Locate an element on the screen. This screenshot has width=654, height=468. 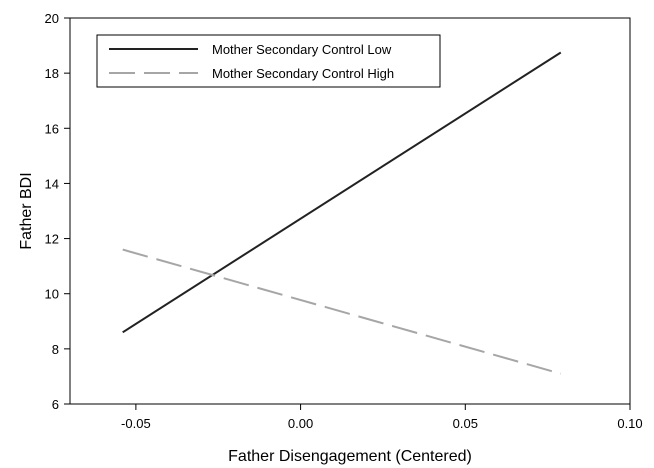
y-axis-title: Father BDI is located at coordinates (26, 210).